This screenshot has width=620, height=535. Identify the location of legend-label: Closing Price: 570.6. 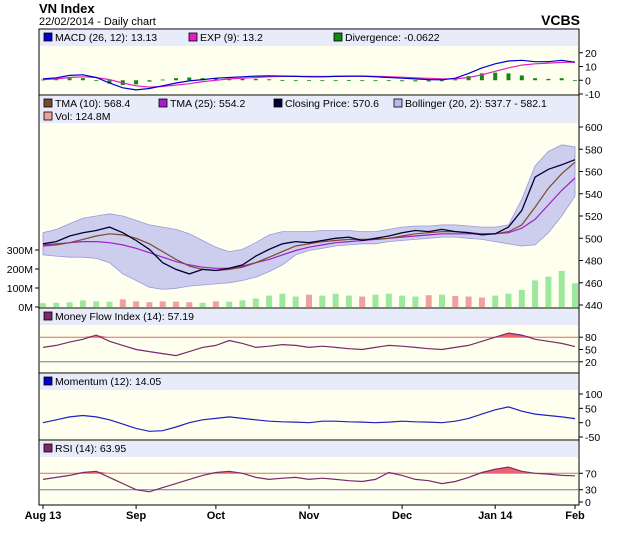
(332, 104).